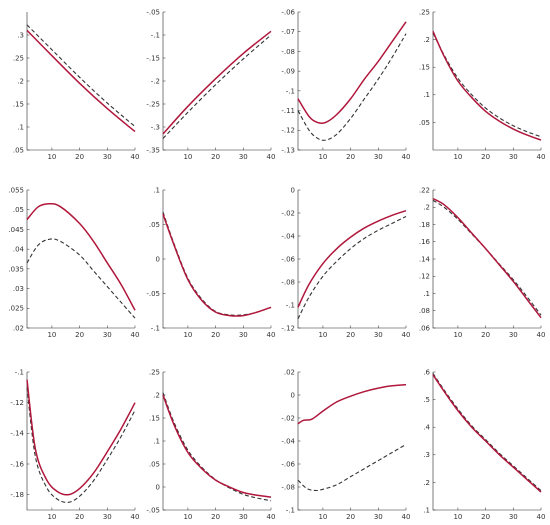 The height and width of the screenshot is (525, 550). Describe the element at coordinates (288, 150) in the screenshot. I see `y-tick-label: -.13` at that location.